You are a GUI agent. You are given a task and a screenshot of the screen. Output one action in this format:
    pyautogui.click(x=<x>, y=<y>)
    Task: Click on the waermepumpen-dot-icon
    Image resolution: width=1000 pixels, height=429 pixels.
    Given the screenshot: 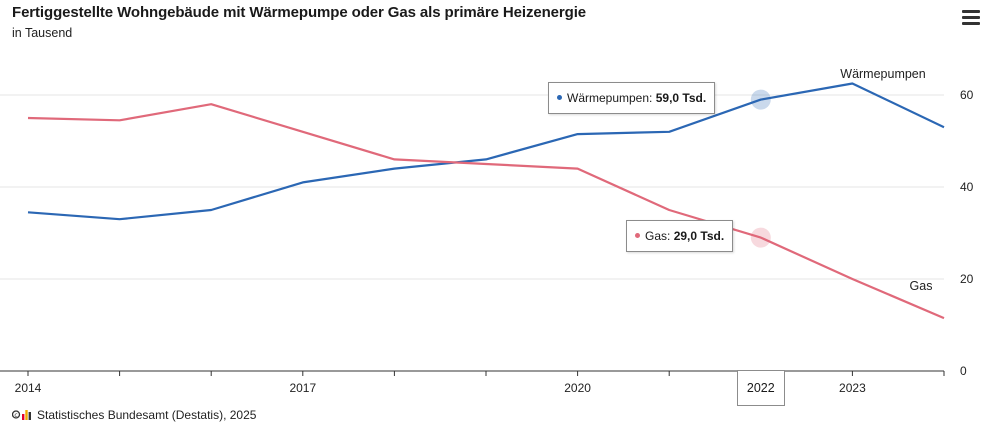 What is the action you would take?
    pyautogui.click(x=559, y=97)
    